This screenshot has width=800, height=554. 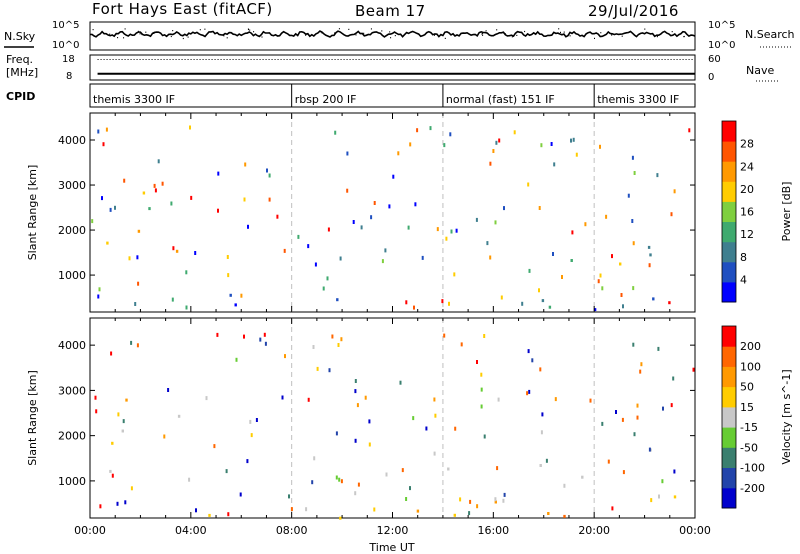 What do you see at coordinates (390, 11) in the screenshot?
I see `beam-title: Beam 17` at bounding box center [390, 11].